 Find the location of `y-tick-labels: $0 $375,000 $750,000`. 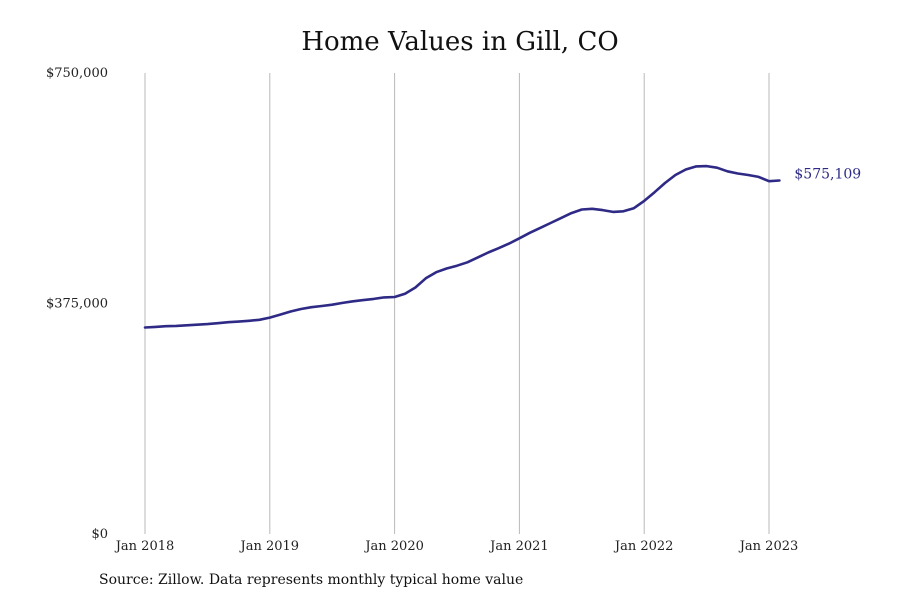

y-tick-labels: $0 $375,000 $750,000 is located at coordinates (77, 304).